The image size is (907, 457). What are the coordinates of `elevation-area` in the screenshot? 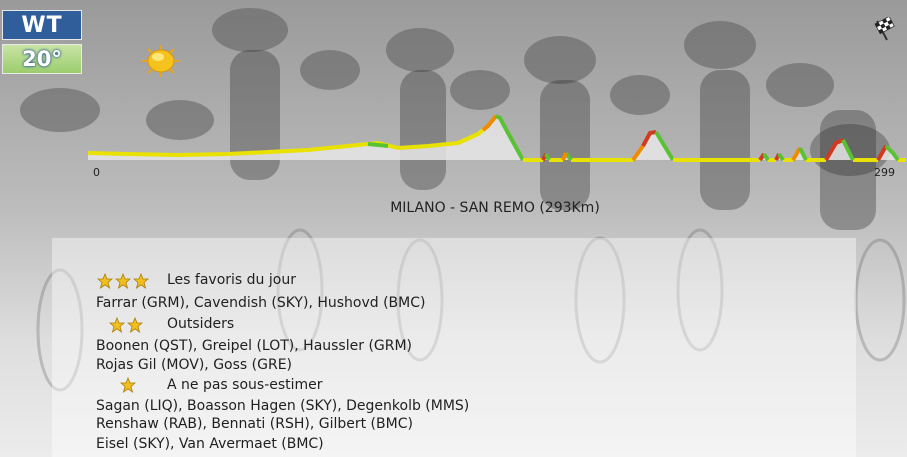 It's located at (497, 138).